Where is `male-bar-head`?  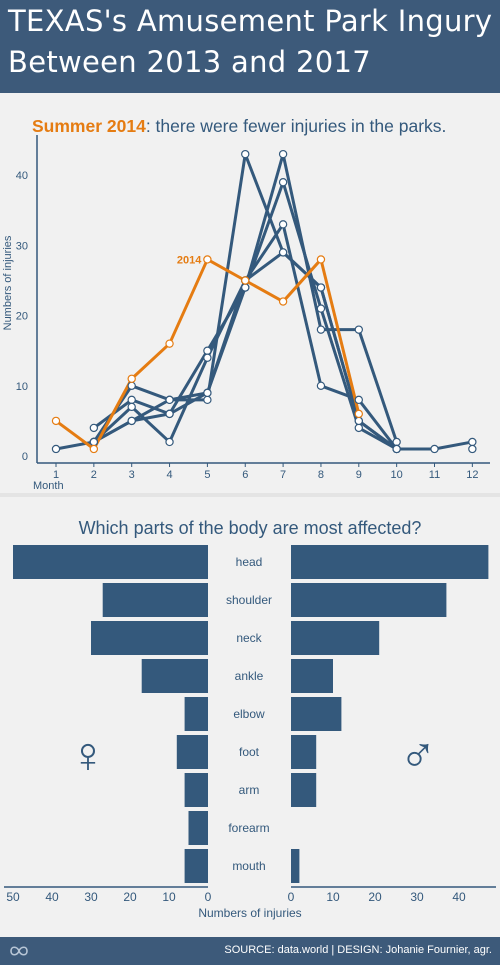
male-bar-head is located at coordinates (390, 562).